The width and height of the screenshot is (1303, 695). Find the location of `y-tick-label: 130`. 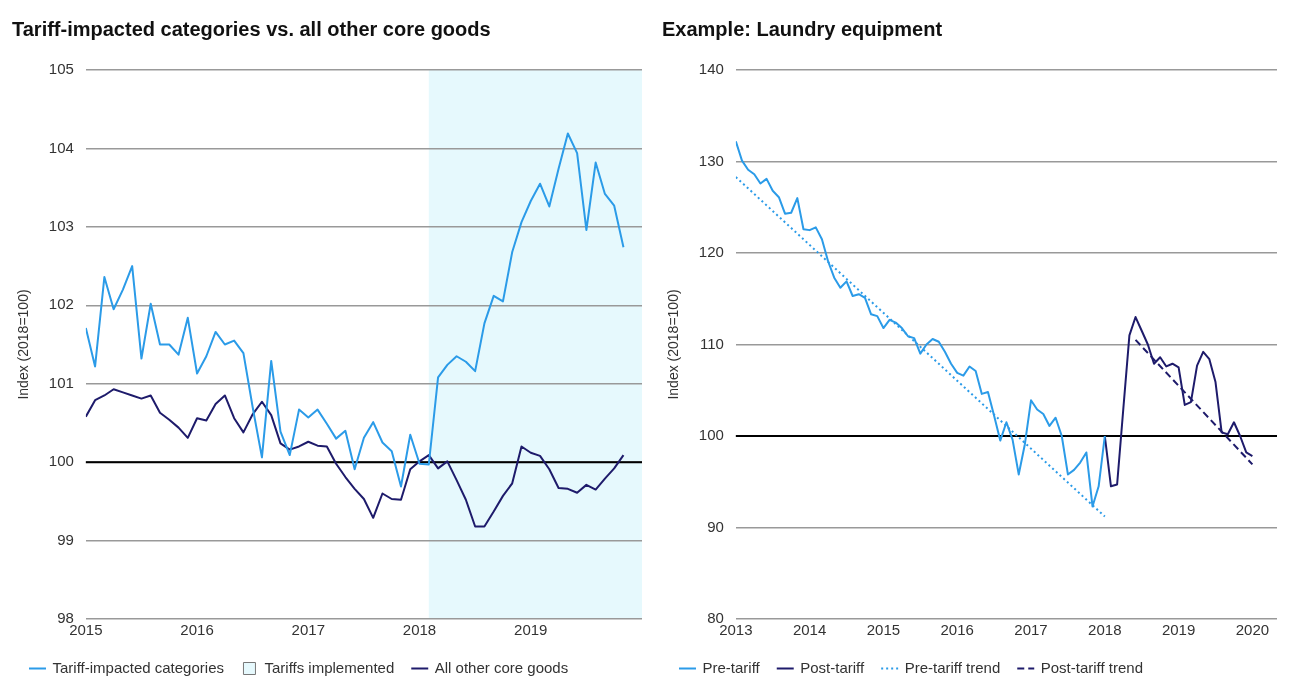

y-tick-label: 130 is located at coordinates (711, 160).